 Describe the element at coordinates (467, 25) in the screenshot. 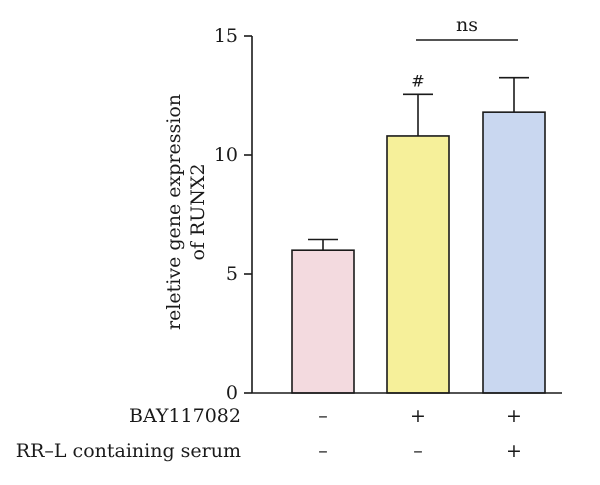

I see `comparison-label: ns` at that location.